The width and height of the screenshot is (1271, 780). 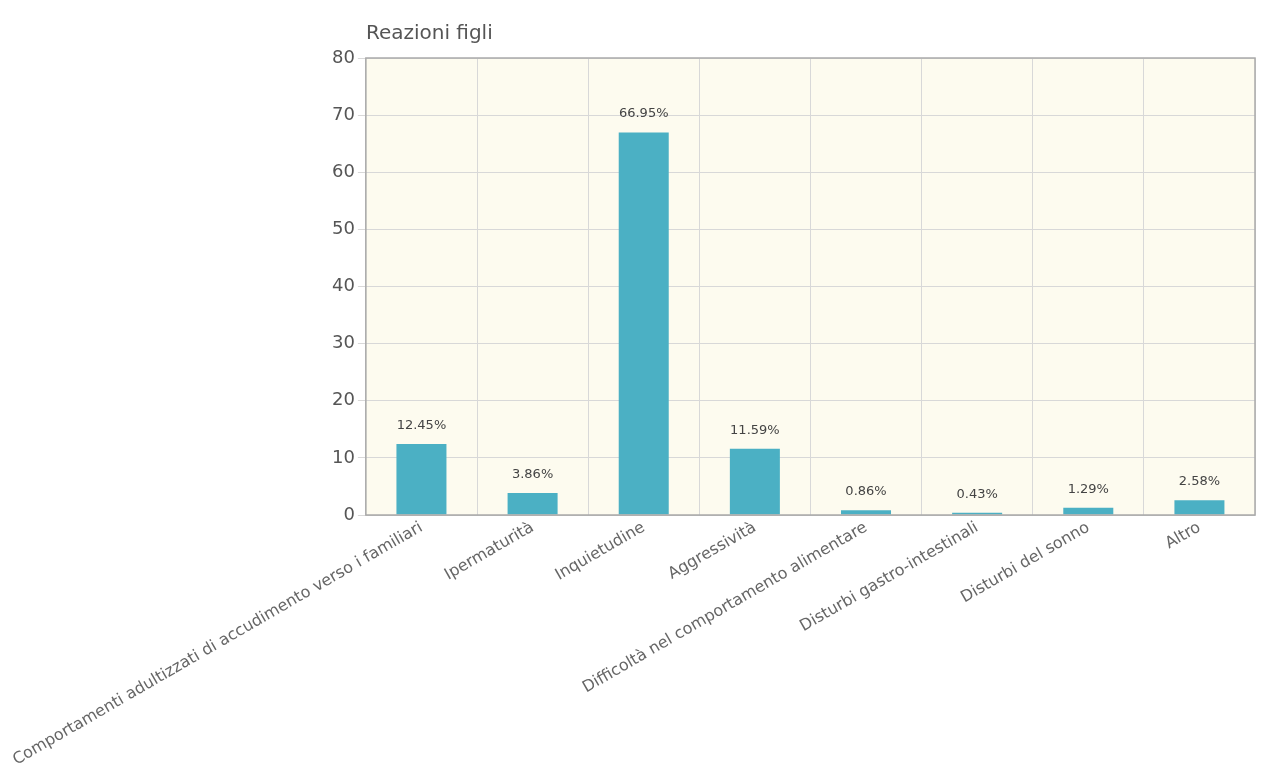 I want to click on y-tick-label: 20, so click(x=343, y=399).